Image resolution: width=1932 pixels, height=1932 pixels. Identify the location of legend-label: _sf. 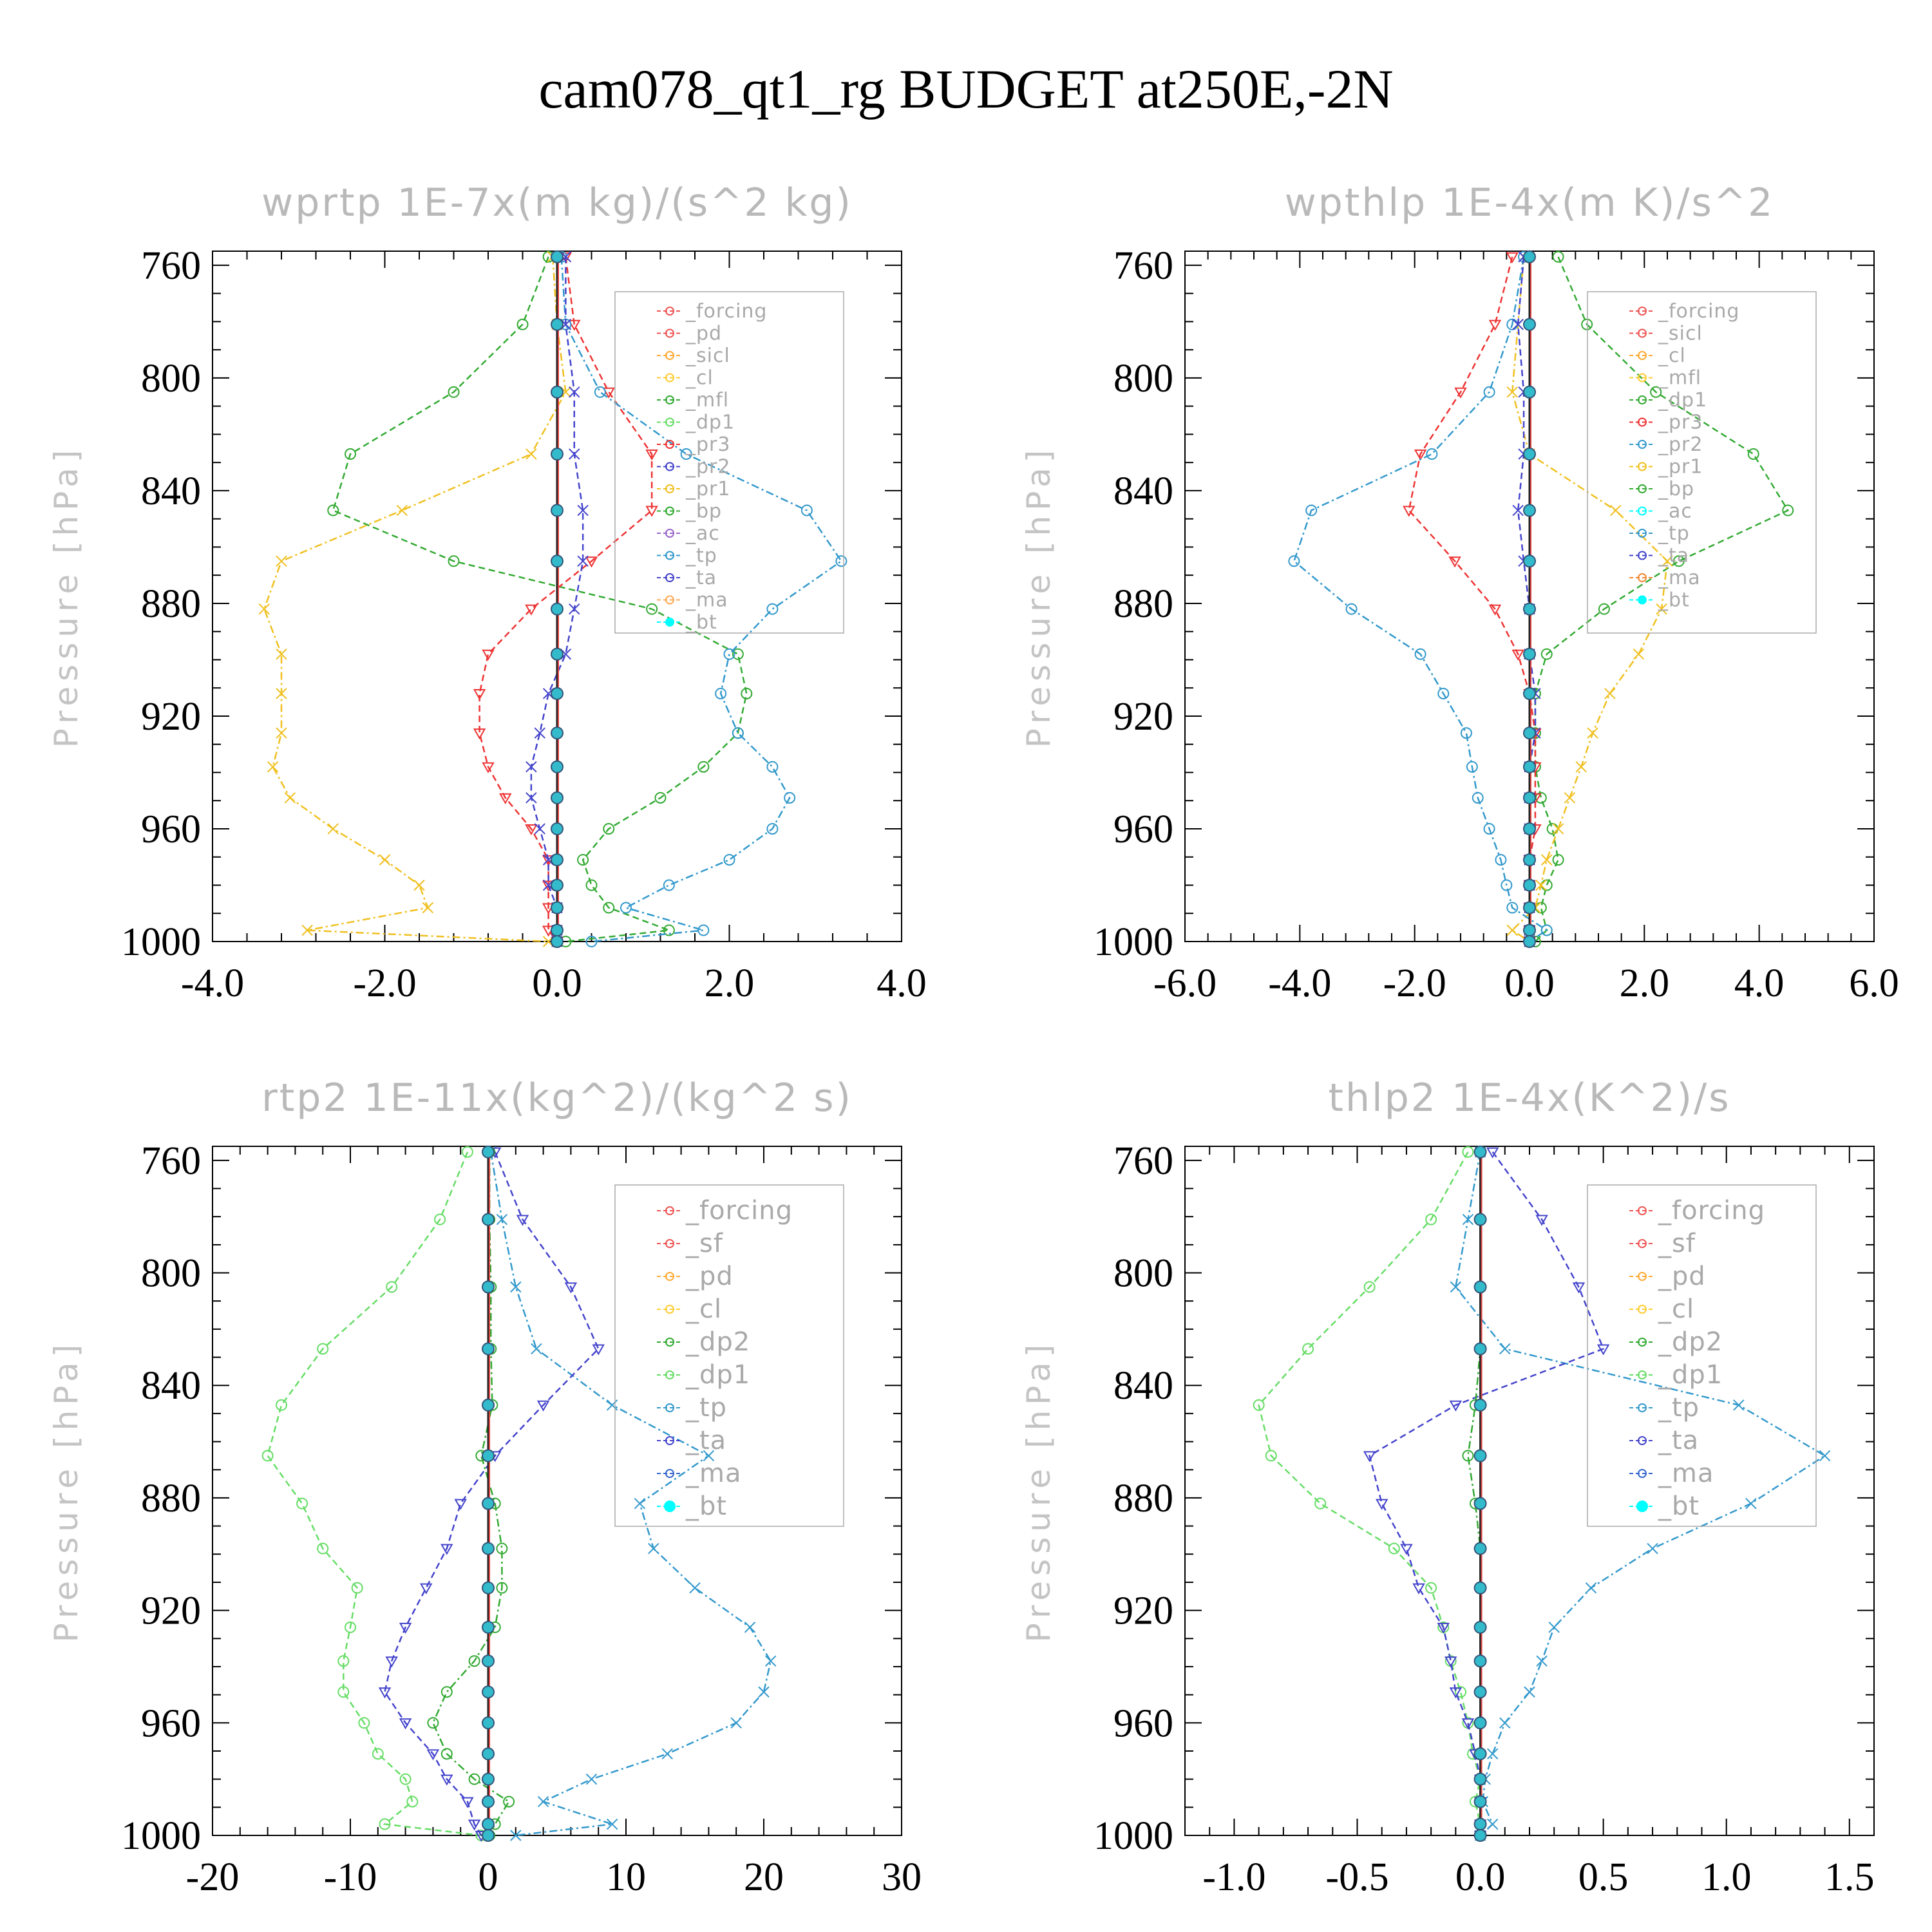
(1677, 1243).